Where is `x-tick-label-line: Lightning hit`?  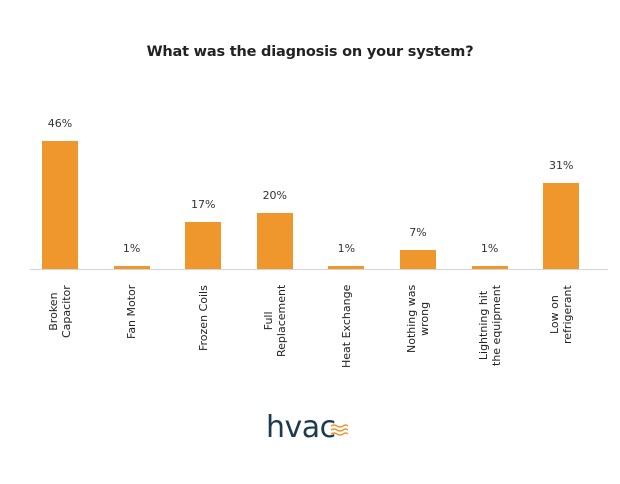 x-tick-label-line: Lightning hit is located at coordinates (483, 325).